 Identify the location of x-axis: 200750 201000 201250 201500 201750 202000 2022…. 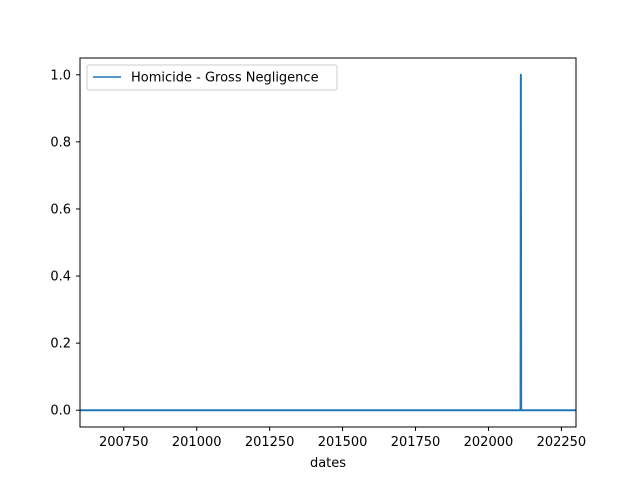
(342, 438).